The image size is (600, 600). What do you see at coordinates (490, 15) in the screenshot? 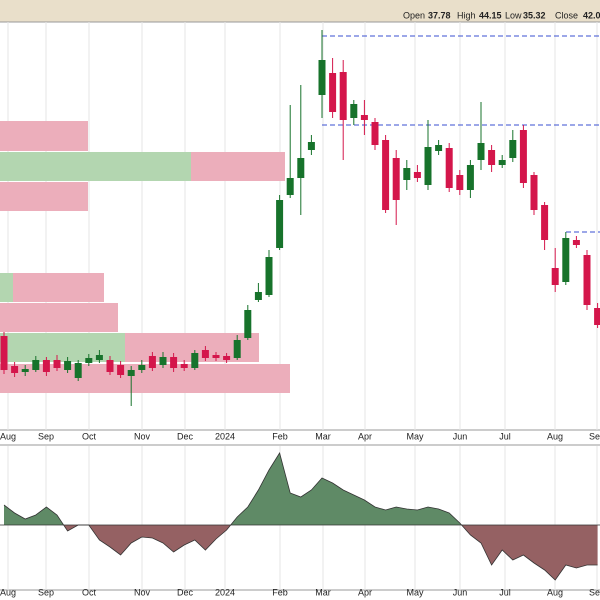
I see `readout-value: 44.15` at bounding box center [490, 15].